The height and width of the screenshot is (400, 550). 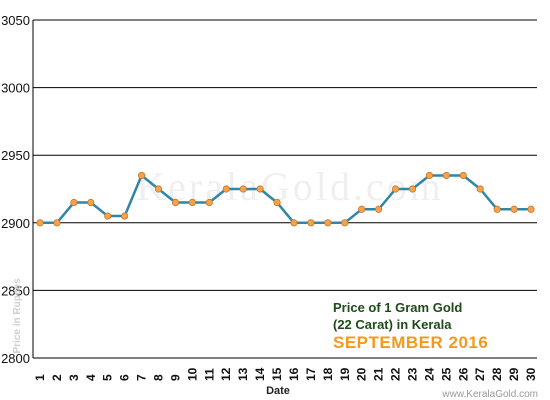 I want to click on x-tick-label: 20, so click(x=362, y=374).